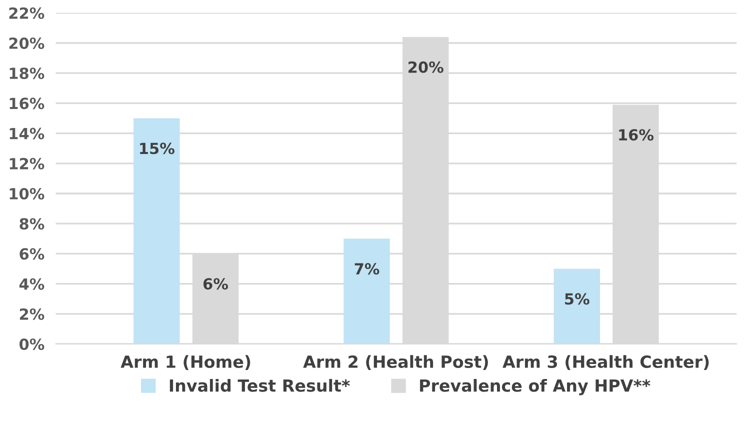 The width and height of the screenshot is (744, 430). Describe the element at coordinates (27, 104) in the screenshot. I see `y-tick-label: 16%` at that location.